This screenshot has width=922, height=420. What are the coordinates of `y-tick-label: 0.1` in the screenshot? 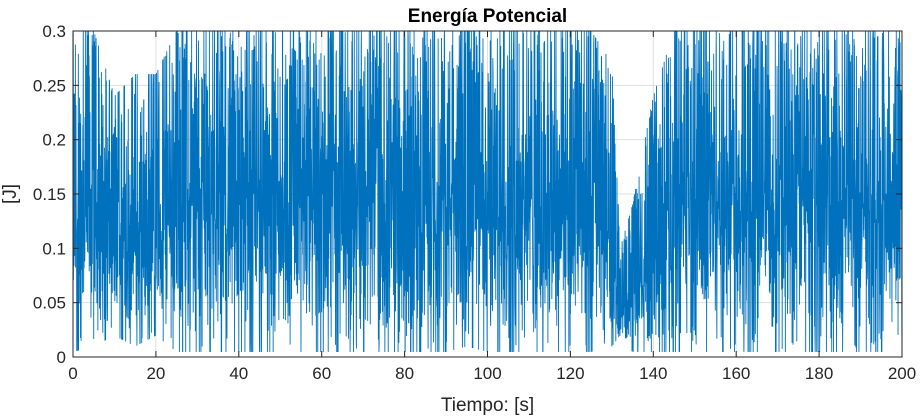 It's located at (54, 248).